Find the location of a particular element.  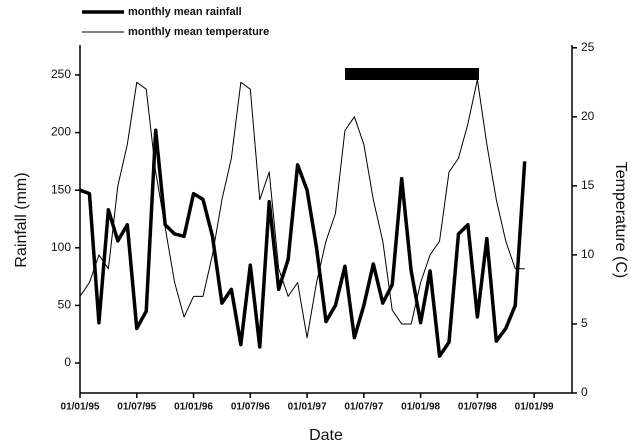

y-tick-label: 0 is located at coordinates (67, 362).